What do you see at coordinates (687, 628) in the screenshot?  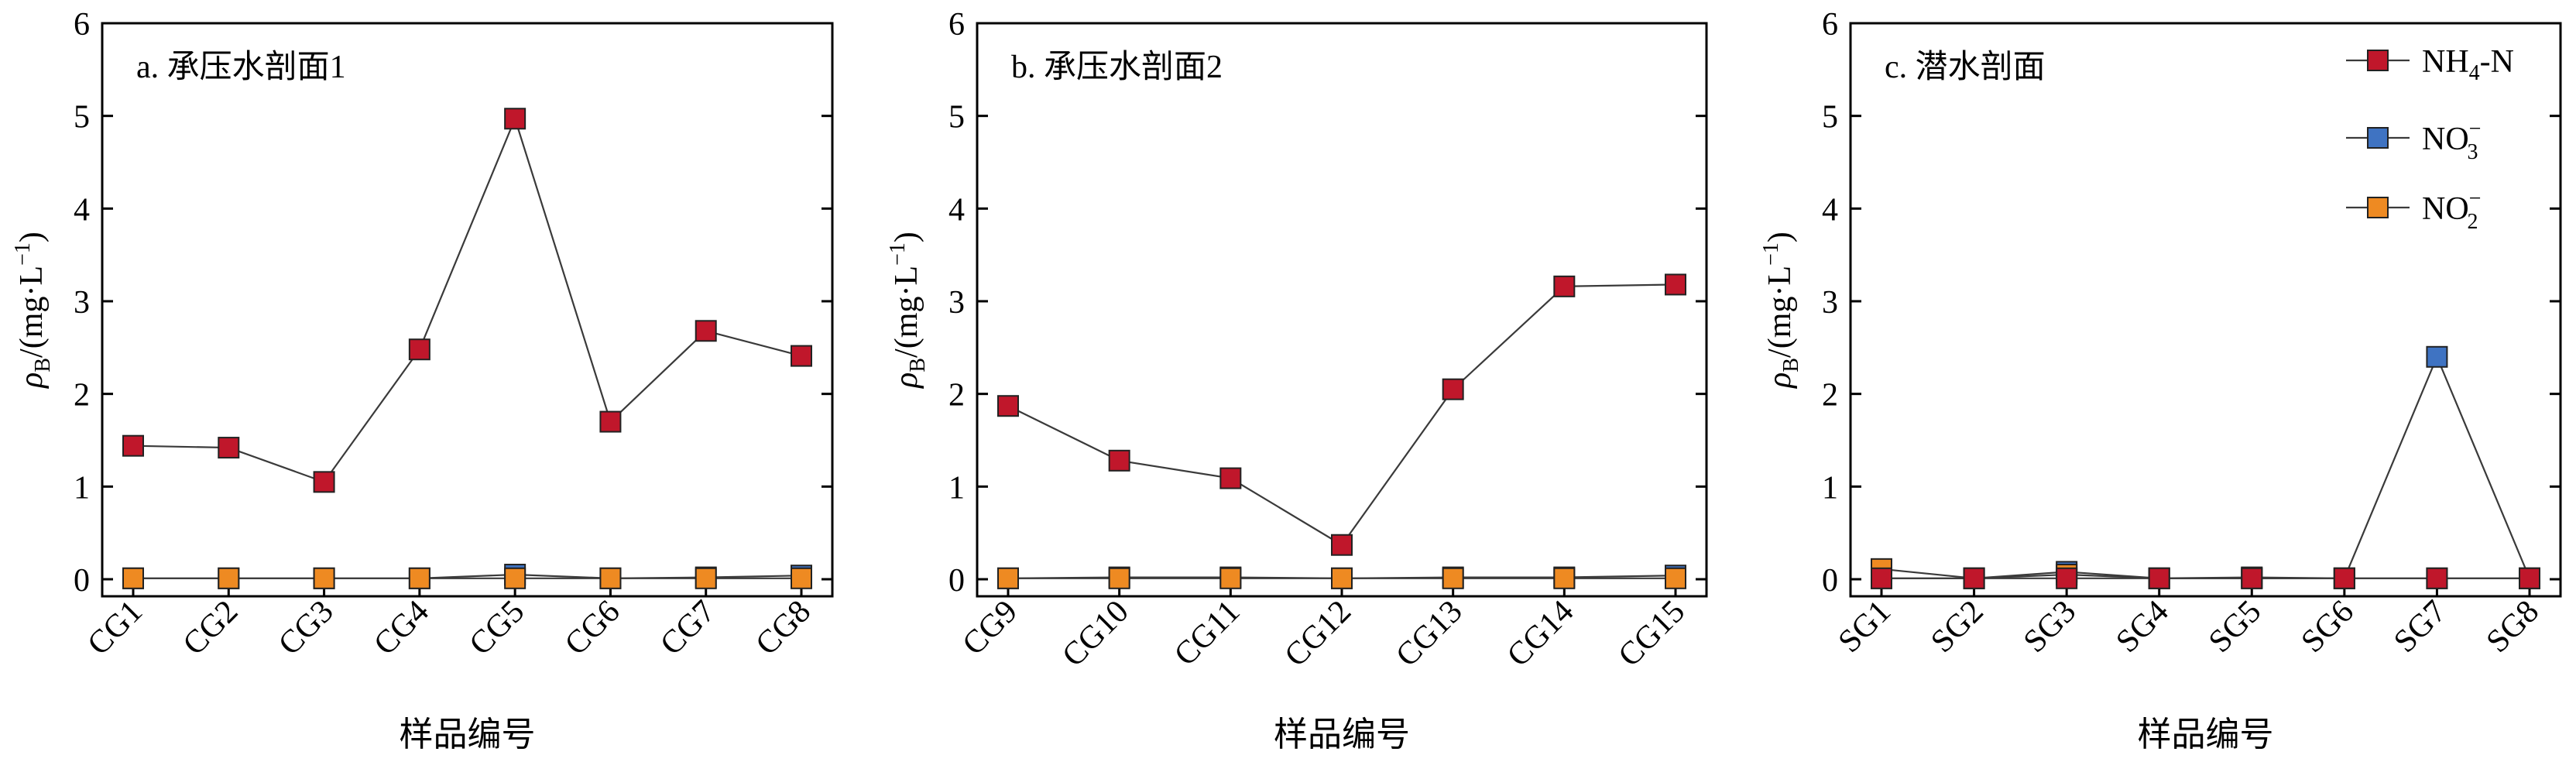 I see `x-tick-label: CG7` at bounding box center [687, 628].